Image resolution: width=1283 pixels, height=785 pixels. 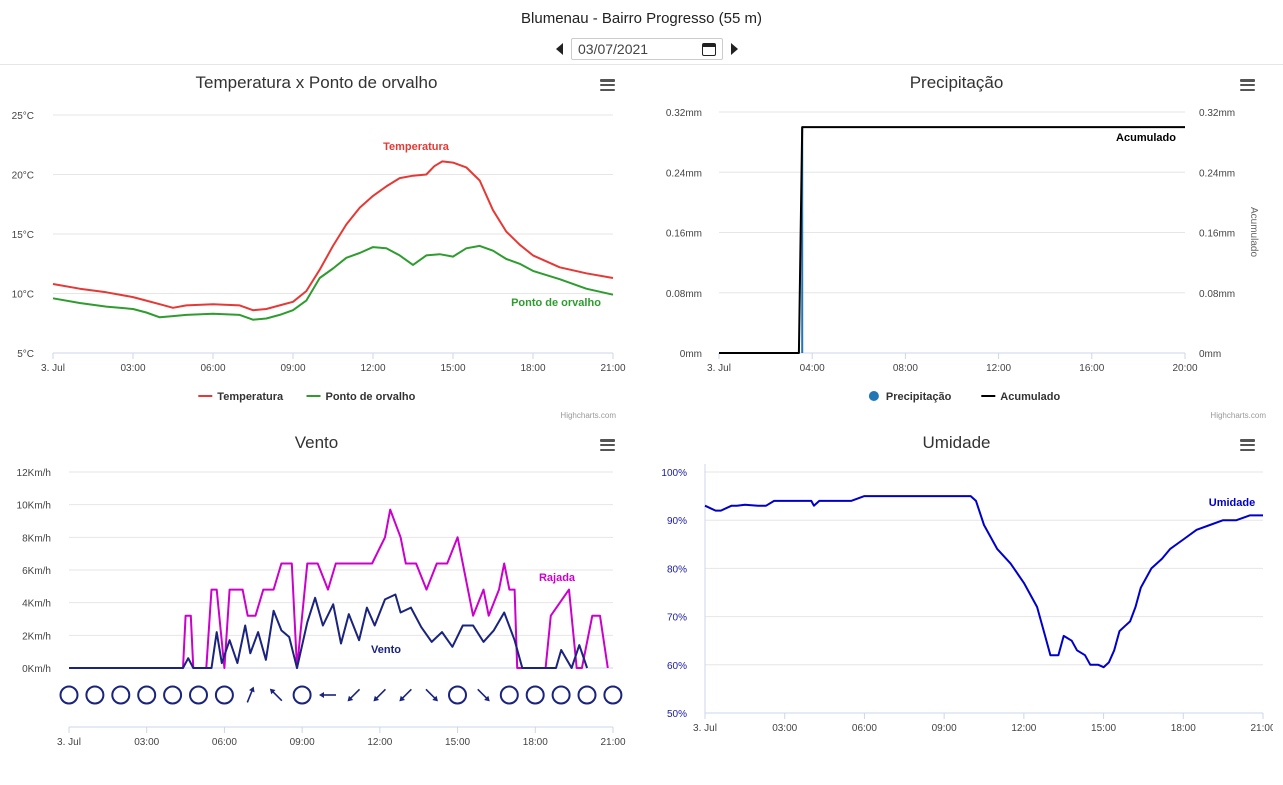 What do you see at coordinates (677, 521) in the screenshot?
I see `y-tick-label: 90%` at bounding box center [677, 521].